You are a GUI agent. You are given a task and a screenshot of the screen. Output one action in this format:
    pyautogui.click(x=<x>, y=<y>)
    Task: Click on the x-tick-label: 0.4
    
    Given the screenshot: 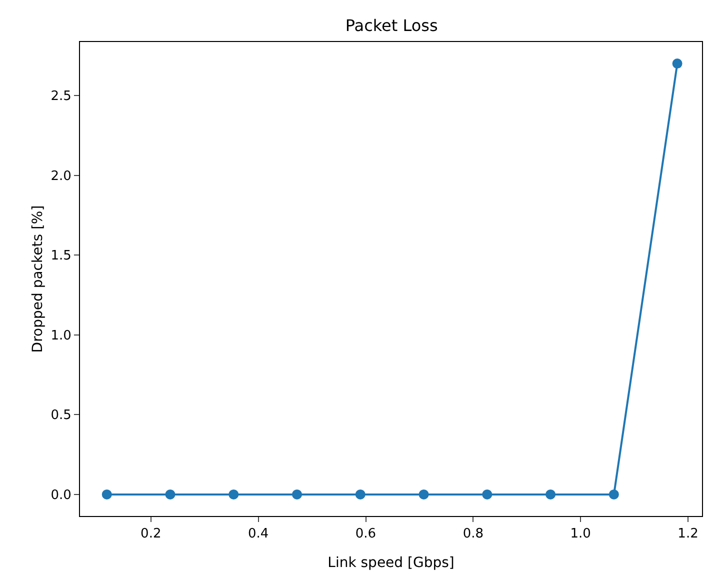 What is the action you would take?
    pyautogui.click(x=258, y=534)
    